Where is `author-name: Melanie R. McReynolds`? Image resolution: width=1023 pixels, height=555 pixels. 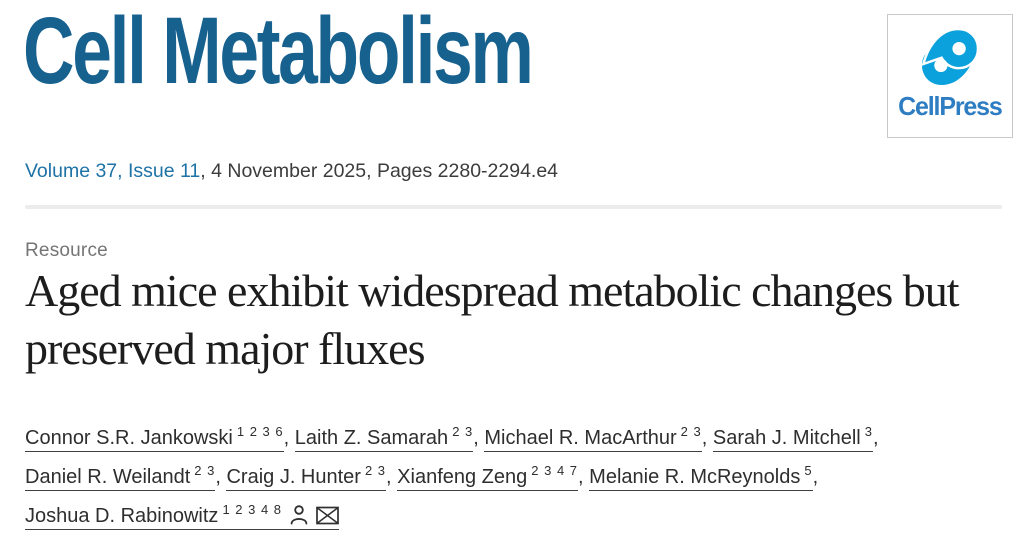 author-name: Melanie R. McReynolds is located at coordinates (695, 477).